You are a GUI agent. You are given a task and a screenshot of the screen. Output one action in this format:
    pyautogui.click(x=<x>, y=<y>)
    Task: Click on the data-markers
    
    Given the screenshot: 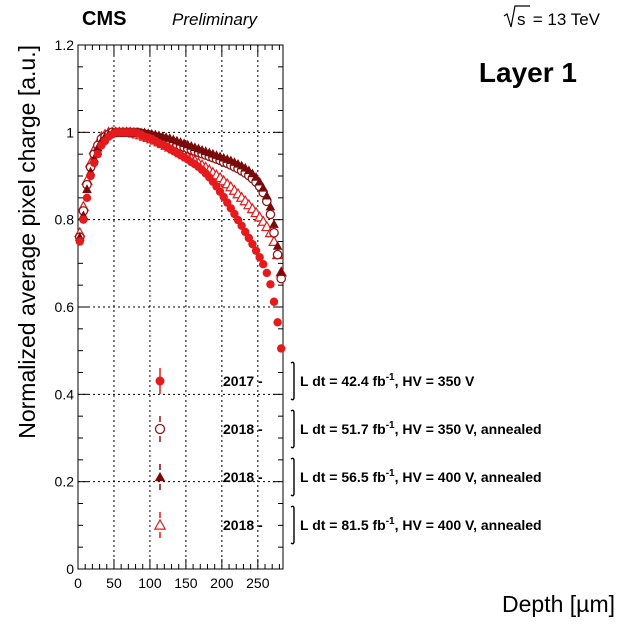 What is the action you would take?
    pyautogui.click(x=180, y=239)
    